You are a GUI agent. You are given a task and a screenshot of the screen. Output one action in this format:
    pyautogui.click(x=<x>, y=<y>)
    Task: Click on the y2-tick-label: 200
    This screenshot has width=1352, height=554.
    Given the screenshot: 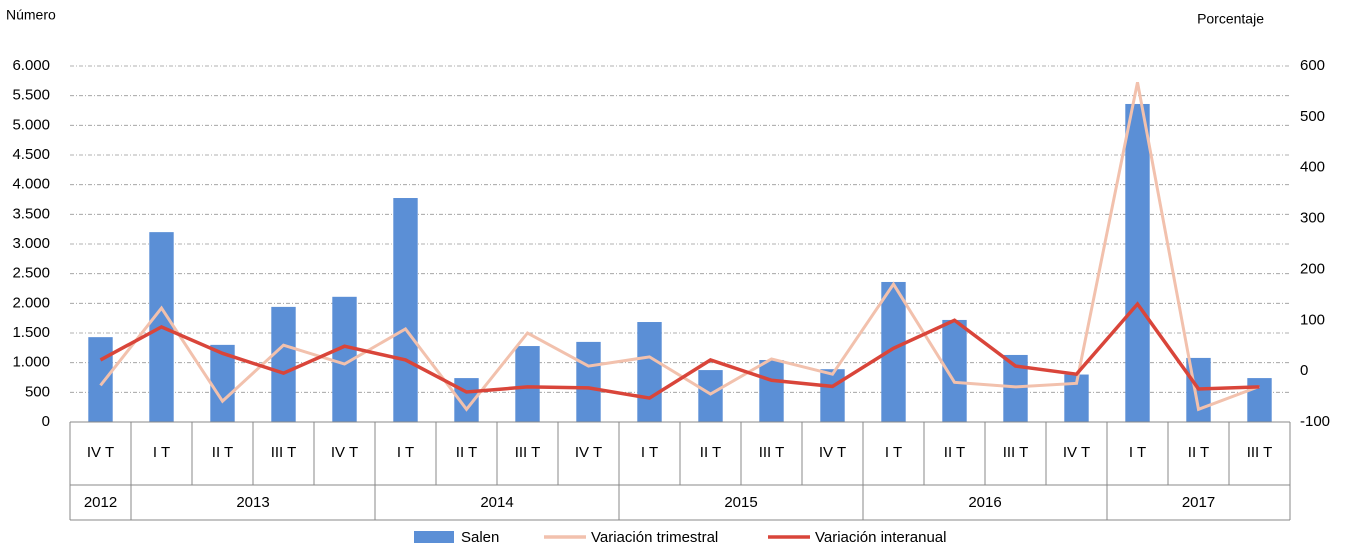 What is the action you would take?
    pyautogui.click(x=1312, y=268)
    